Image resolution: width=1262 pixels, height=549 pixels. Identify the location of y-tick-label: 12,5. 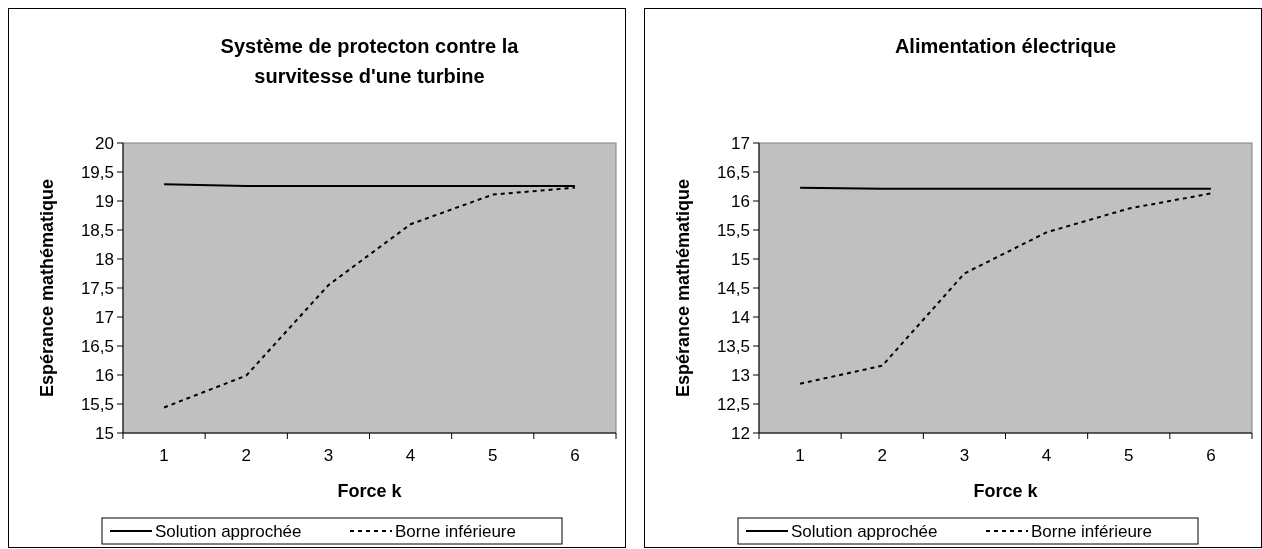
(733, 404).